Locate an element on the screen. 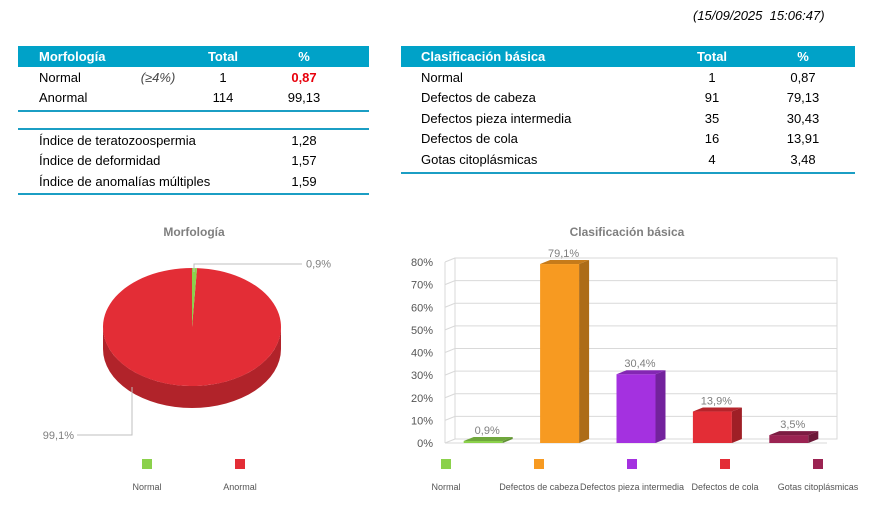 Image resolution: width=884 pixels, height=508 pixels. header-classification: Clasificación básica is located at coordinates (483, 56).